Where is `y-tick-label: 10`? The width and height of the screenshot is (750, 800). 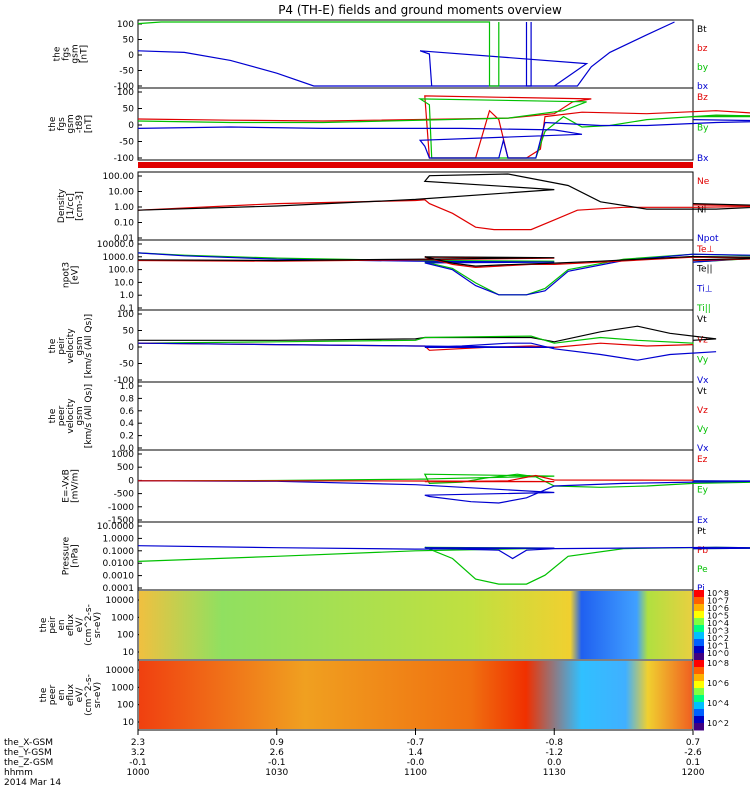 y-tick-label: 10 is located at coordinates (129, 653).